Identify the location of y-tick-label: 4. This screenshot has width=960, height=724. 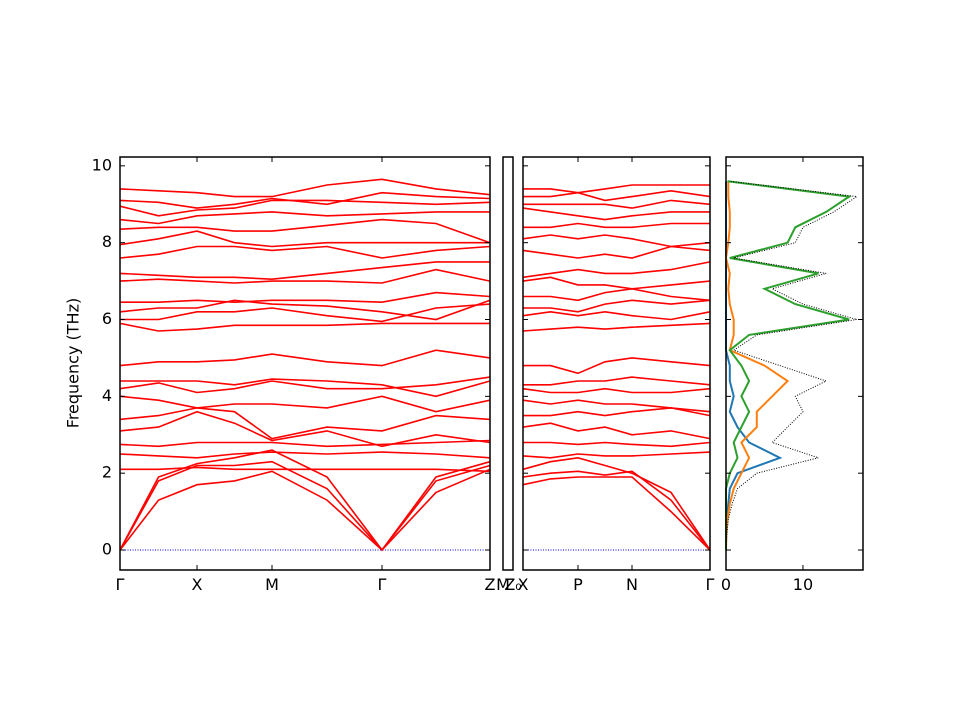
(107, 395).